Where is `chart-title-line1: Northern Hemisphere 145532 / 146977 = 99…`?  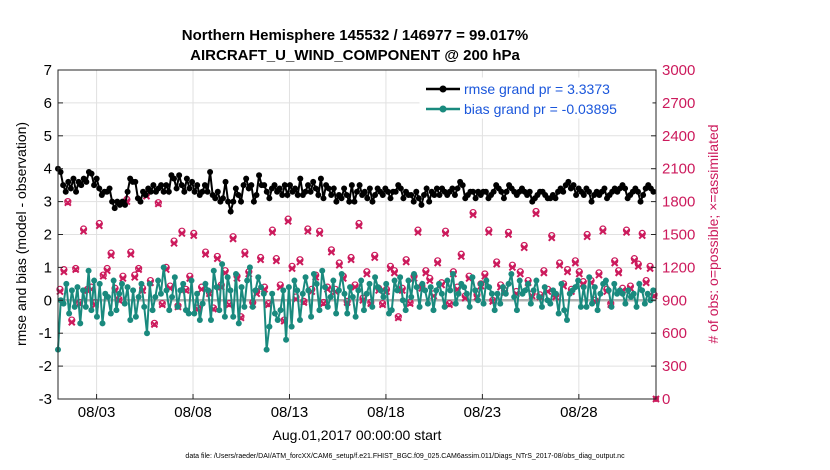
chart-title-line1: Northern Hemisphere 145532 / 146977 = 99… is located at coordinates (355, 35).